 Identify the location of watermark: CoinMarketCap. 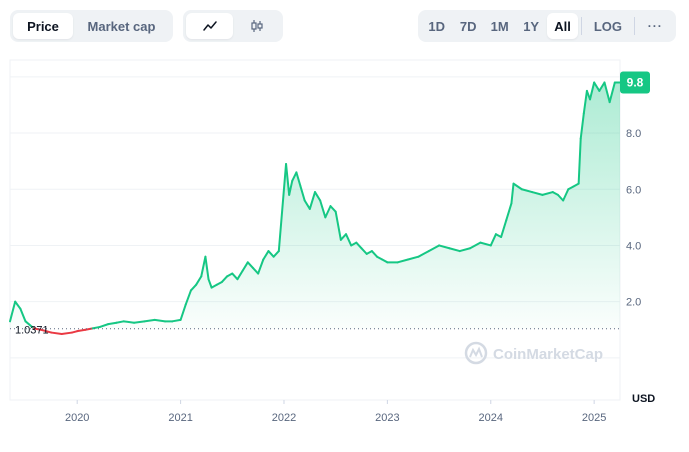
(533, 353).